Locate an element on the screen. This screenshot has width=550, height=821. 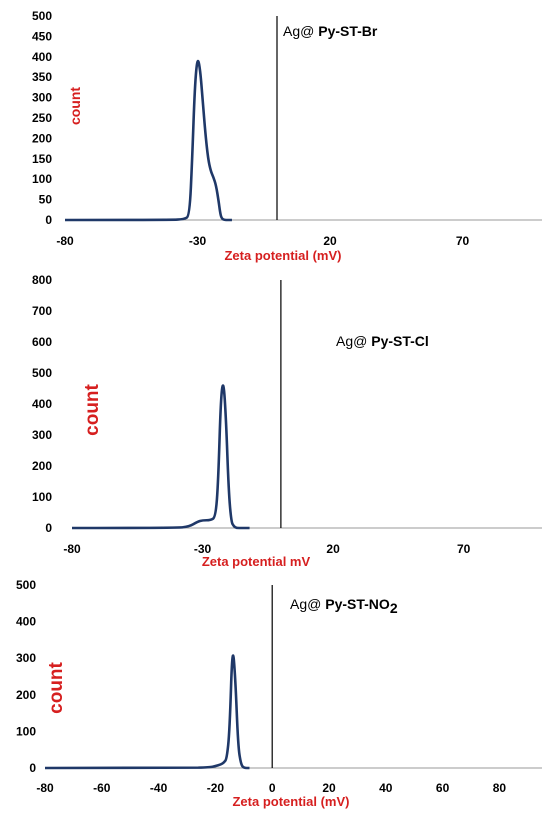
panel-1-x-tick-label: -30 is located at coordinates (198, 241).